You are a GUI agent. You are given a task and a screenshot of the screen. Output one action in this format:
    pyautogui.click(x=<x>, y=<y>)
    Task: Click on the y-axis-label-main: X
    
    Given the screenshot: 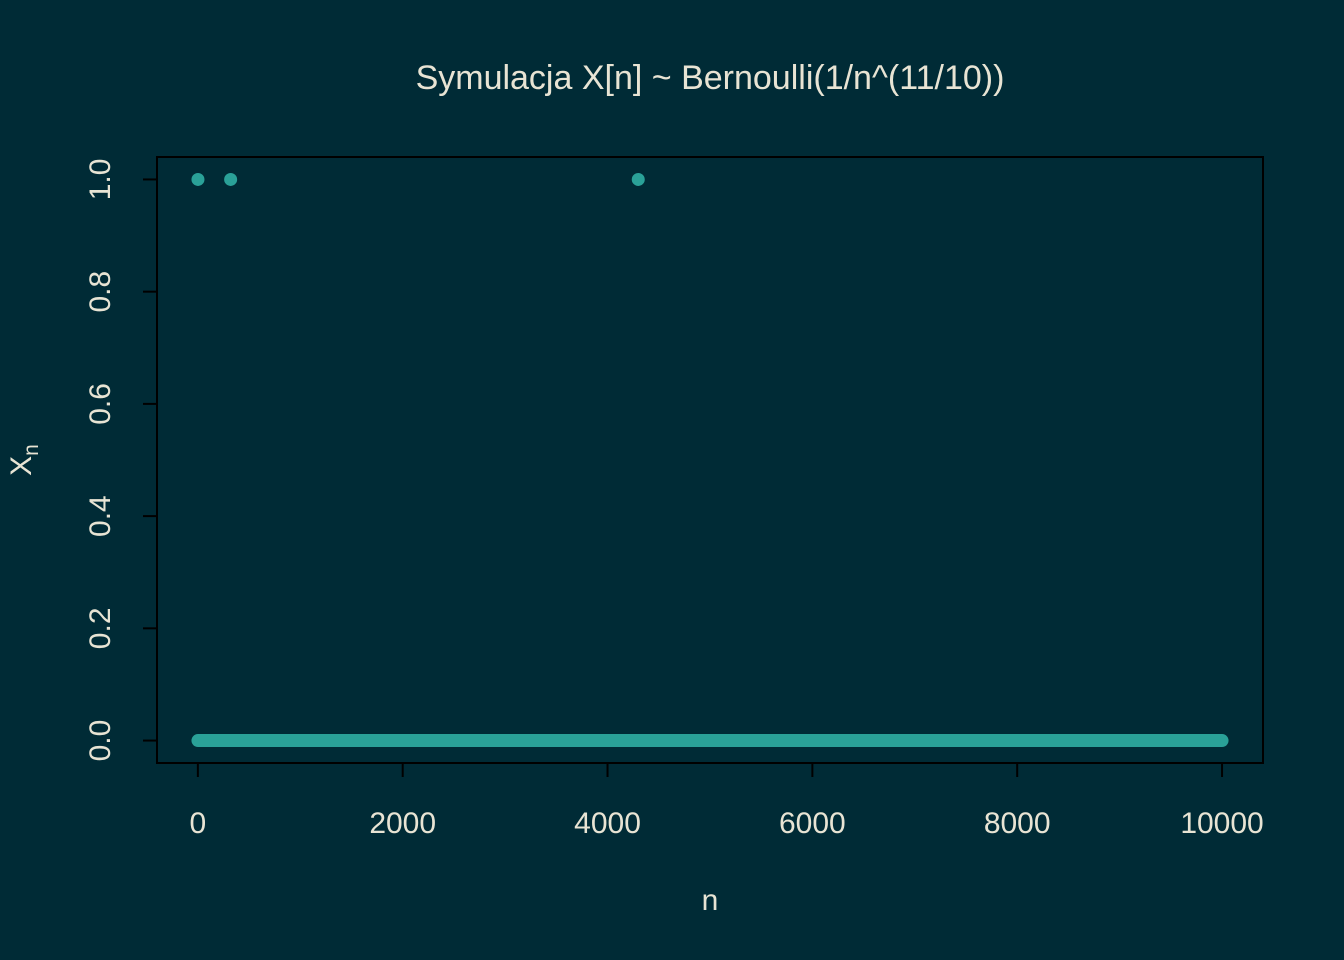 What is the action you would take?
    pyautogui.click(x=21, y=466)
    